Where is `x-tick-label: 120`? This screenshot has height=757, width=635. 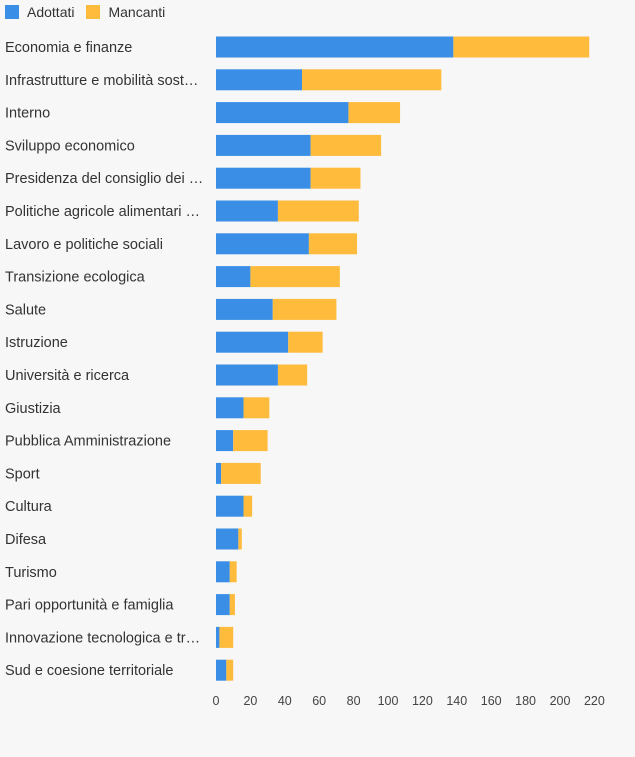
x-tick-label: 120 is located at coordinates (422, 701).